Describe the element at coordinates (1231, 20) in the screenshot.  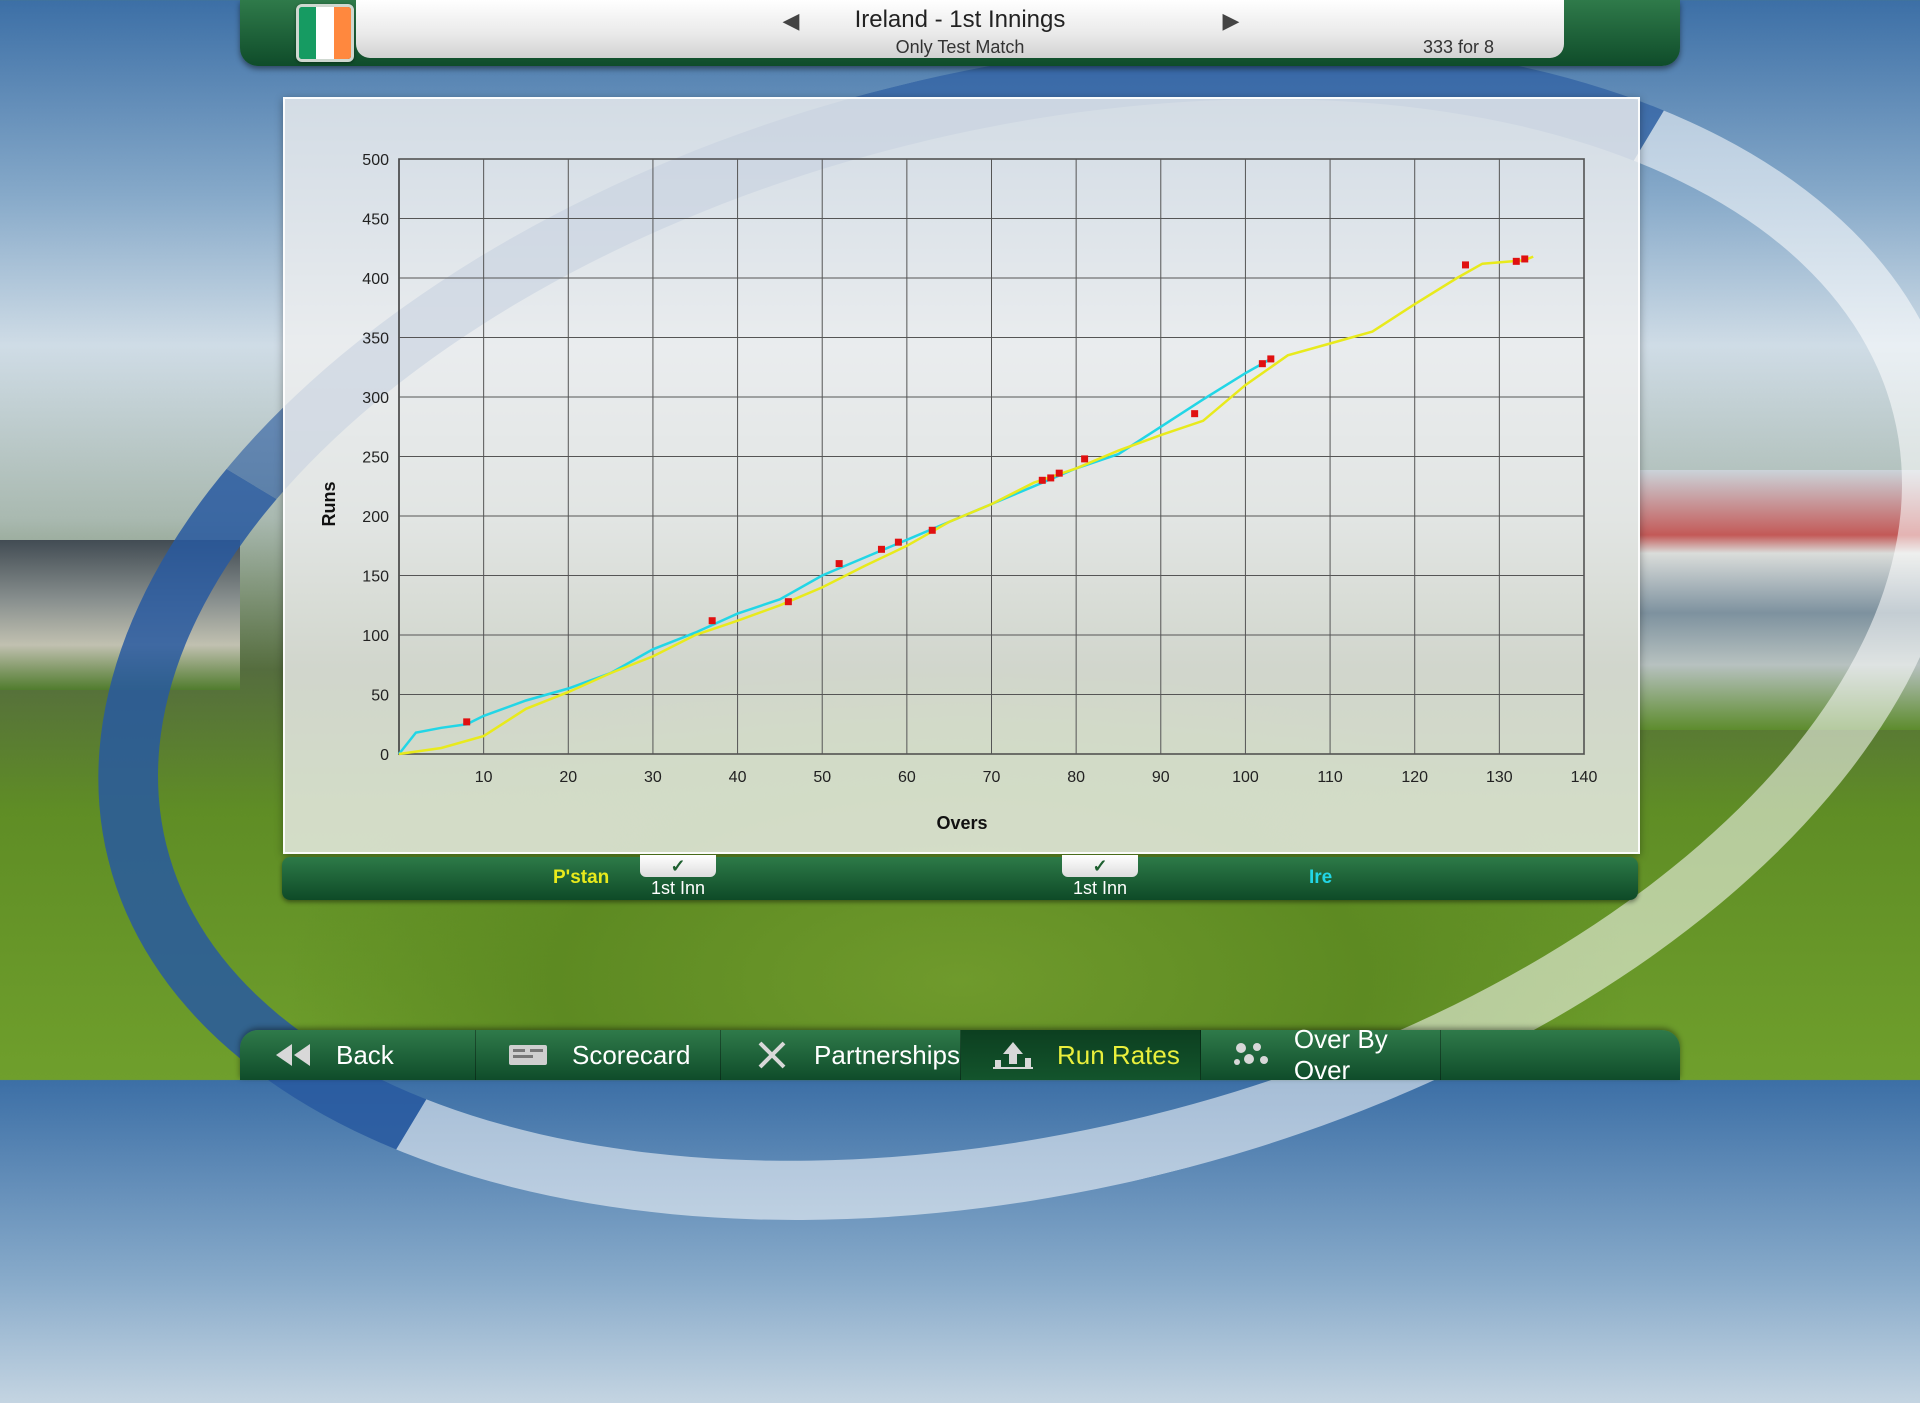
I see `next-innings-arrow-icon: ▶` at that location.